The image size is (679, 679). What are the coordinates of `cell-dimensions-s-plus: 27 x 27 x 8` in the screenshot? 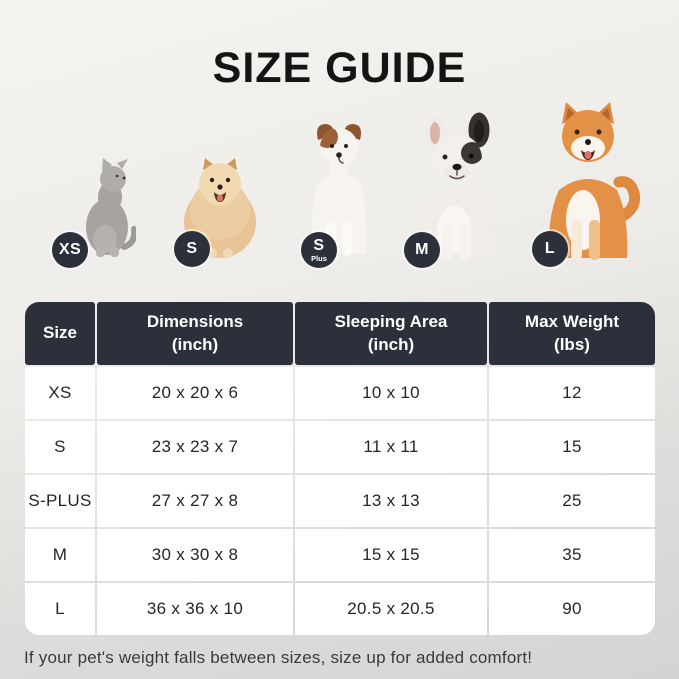 It's located at (195, 501).